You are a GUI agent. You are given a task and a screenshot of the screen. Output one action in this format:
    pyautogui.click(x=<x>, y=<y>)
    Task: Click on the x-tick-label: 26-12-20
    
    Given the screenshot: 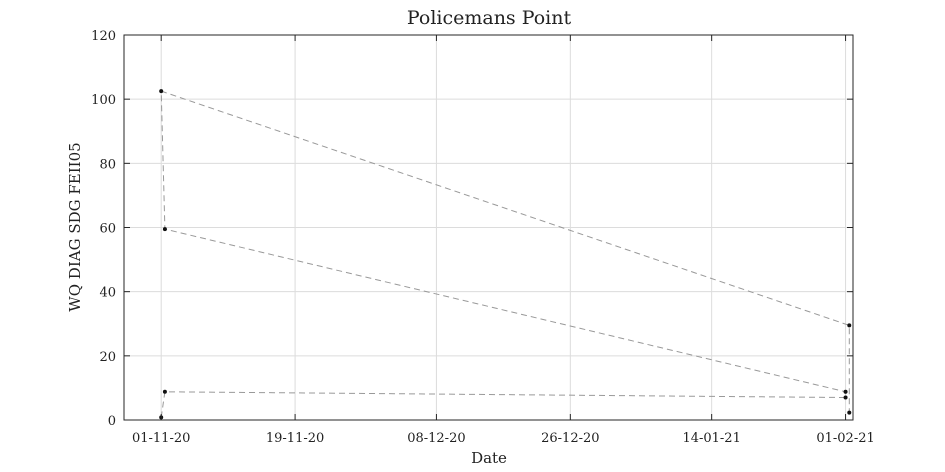 What is the action you would take?
    pyautogui.click(x=570, y=438)
    